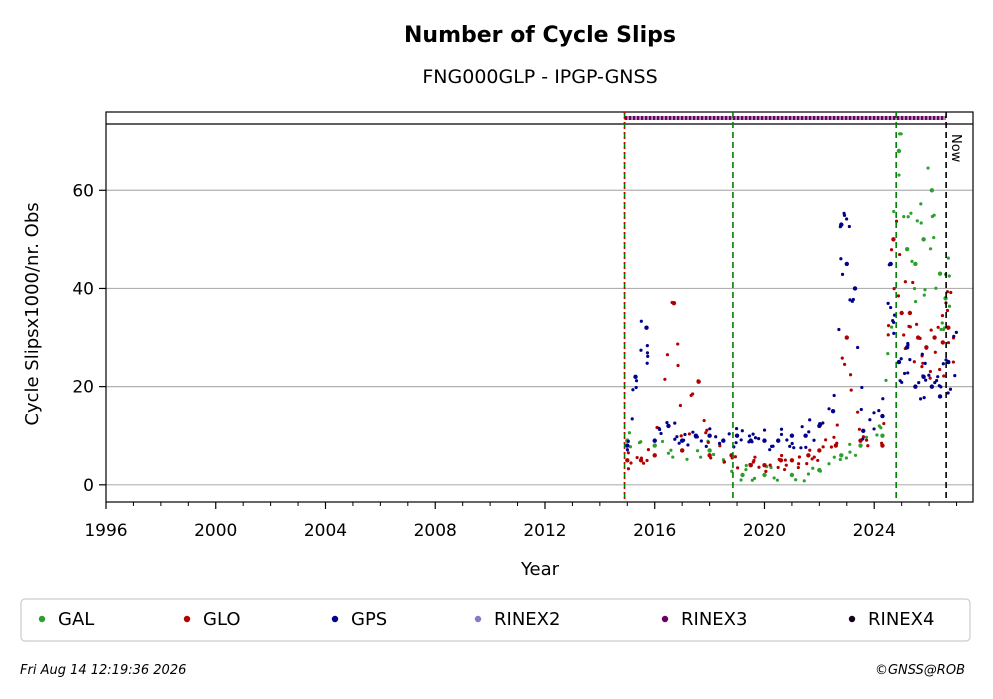  I want to click on legend-marker-glo, so click(187, 619).